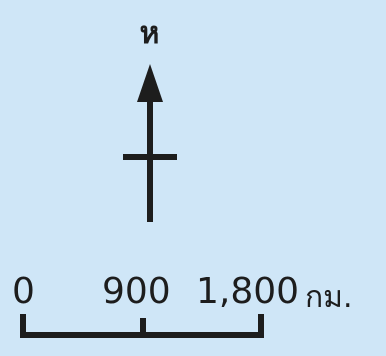 The height and width of the screenshot is (356, 386). What do you see at coordinates (136, 291) in the screenshot?
I see `scale-label-900: 900` at bounding box center [136, 291].